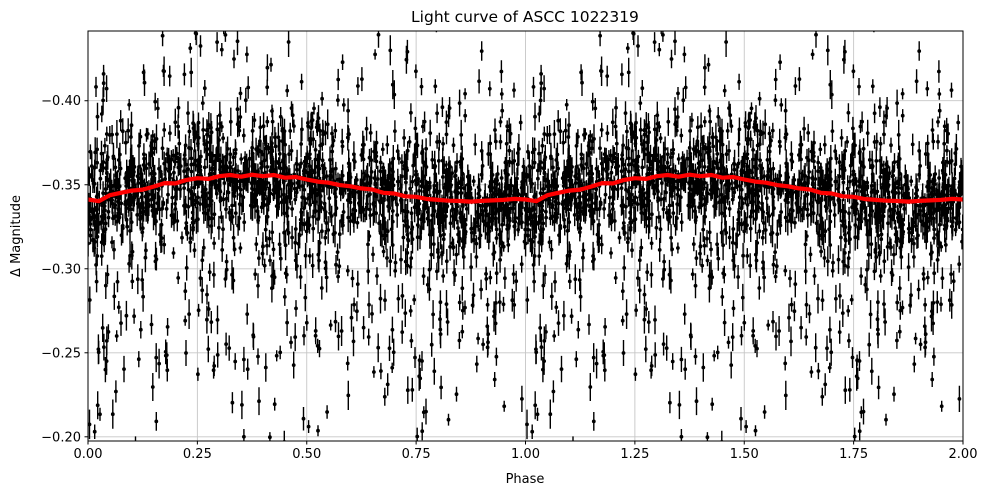 This screenshot has width=1000, height=500. What do you see at coordinates (963, 454) in the screenshot?
I see `x-tick-label: 2.00` at bounding box center [963, 454].